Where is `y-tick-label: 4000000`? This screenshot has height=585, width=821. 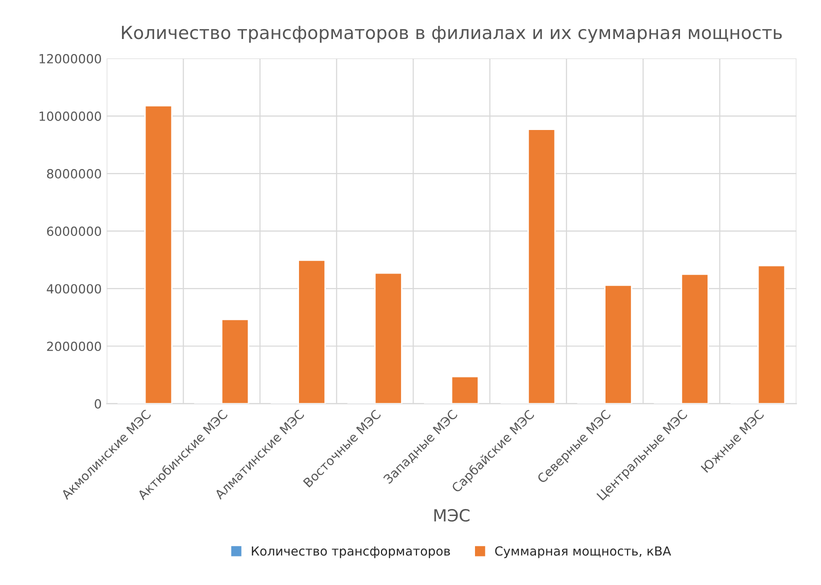
y-tick-label: 4000000 is located at coordinates (74, 289).